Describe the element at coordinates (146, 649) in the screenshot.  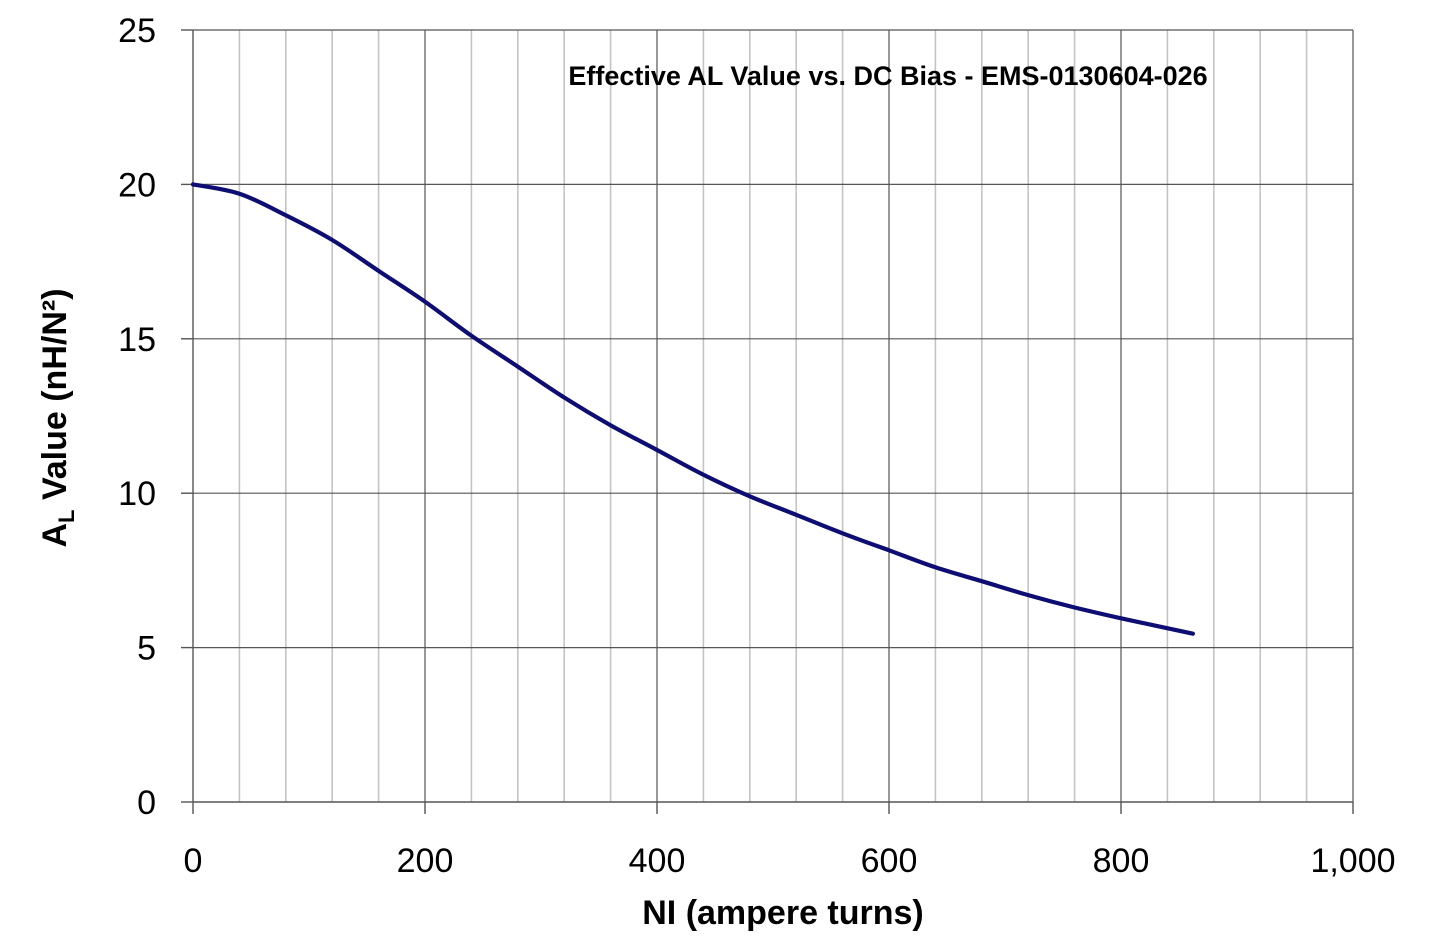
I see `y-tick-label: 5` at that location.